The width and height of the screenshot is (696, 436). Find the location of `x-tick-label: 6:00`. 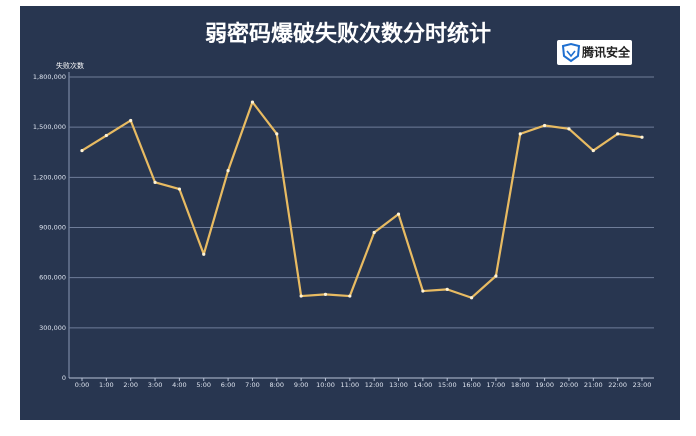

x-tick-label: 6:00 is located at coordinates (228, 385).